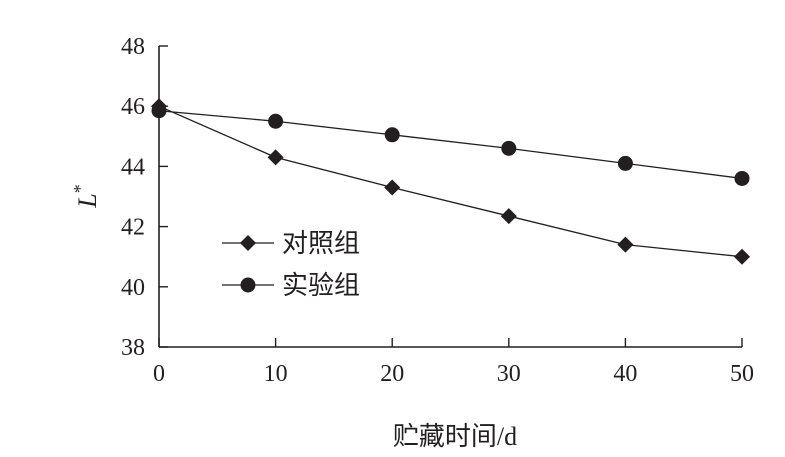 The height and width of the screenshot is (457, 785). I want to click on y-tick-label: 38, so click(133, 348).